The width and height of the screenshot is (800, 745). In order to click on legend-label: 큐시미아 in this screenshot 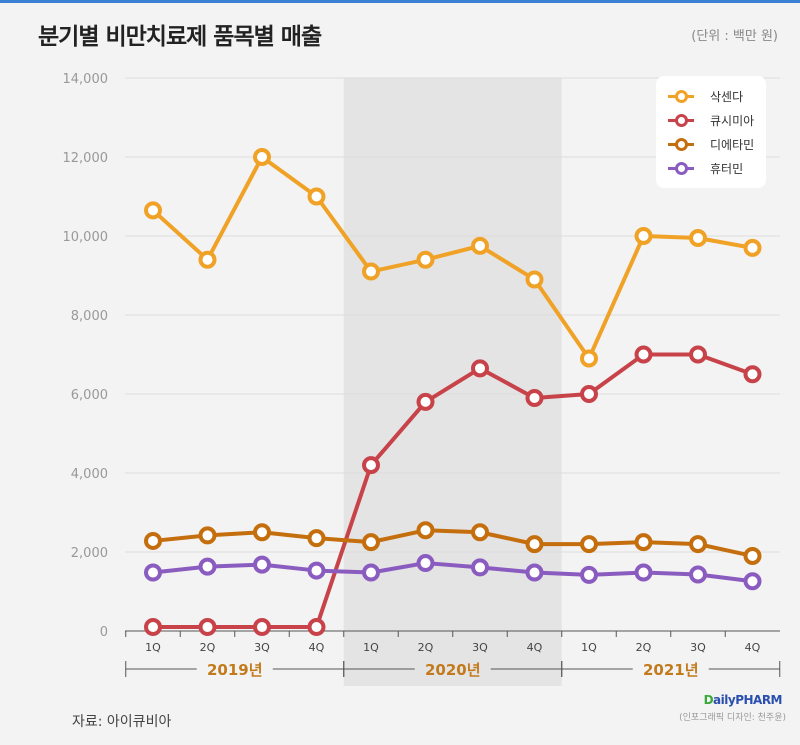, I will do `click(732, 120)`.